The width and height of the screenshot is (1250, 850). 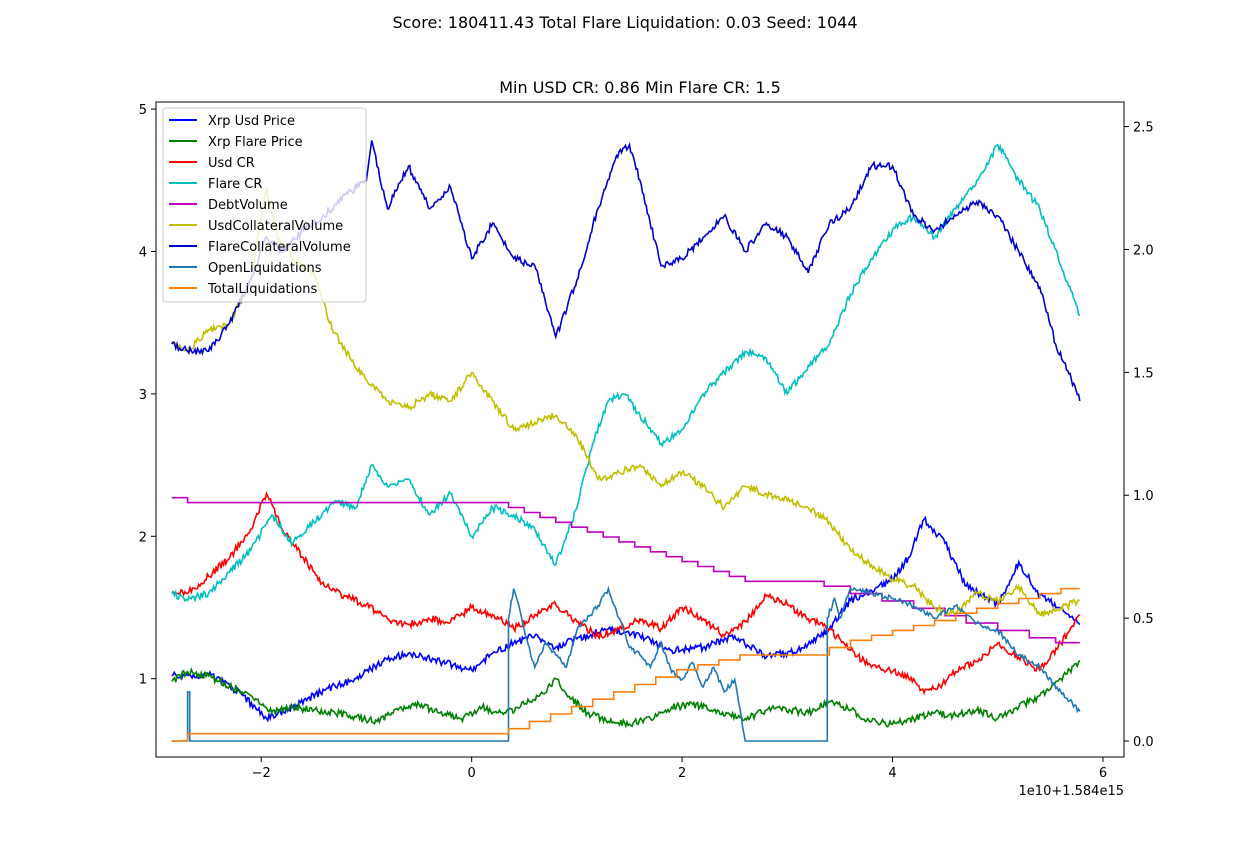 What do you see at coordinates (1143, 496) in the screenshot?
I see `right-y-tick-label: 1.0` at bounding box center [1143, 496].